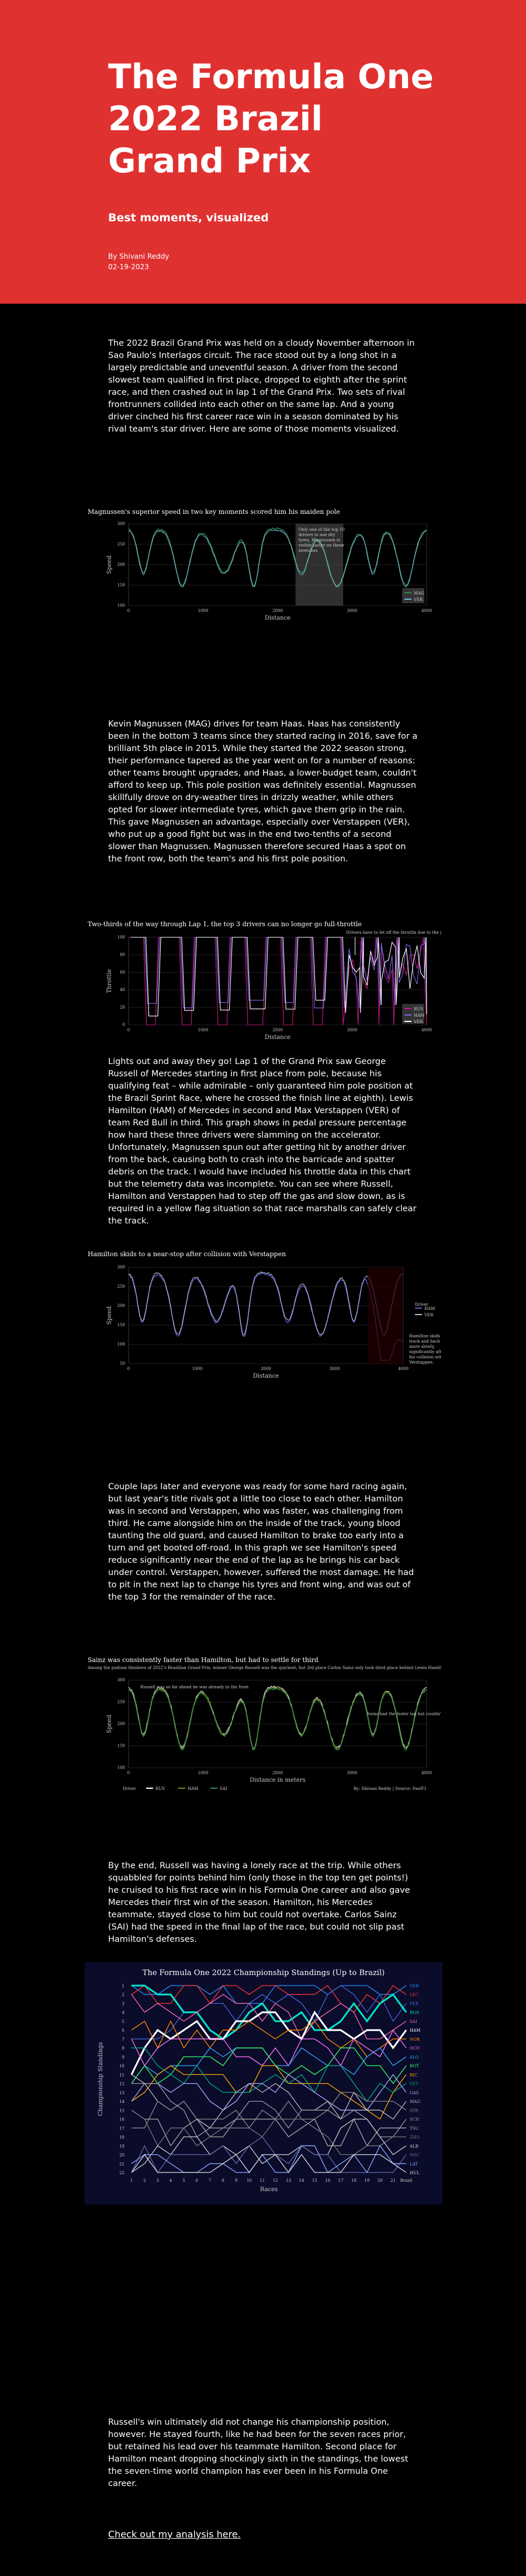 The height and width of the screenshot is (2576, 526). What do you see at coordinates (413, 1014) in the screenshot?
I see `throttle-legend-box` at bounding box center [413, 1014].